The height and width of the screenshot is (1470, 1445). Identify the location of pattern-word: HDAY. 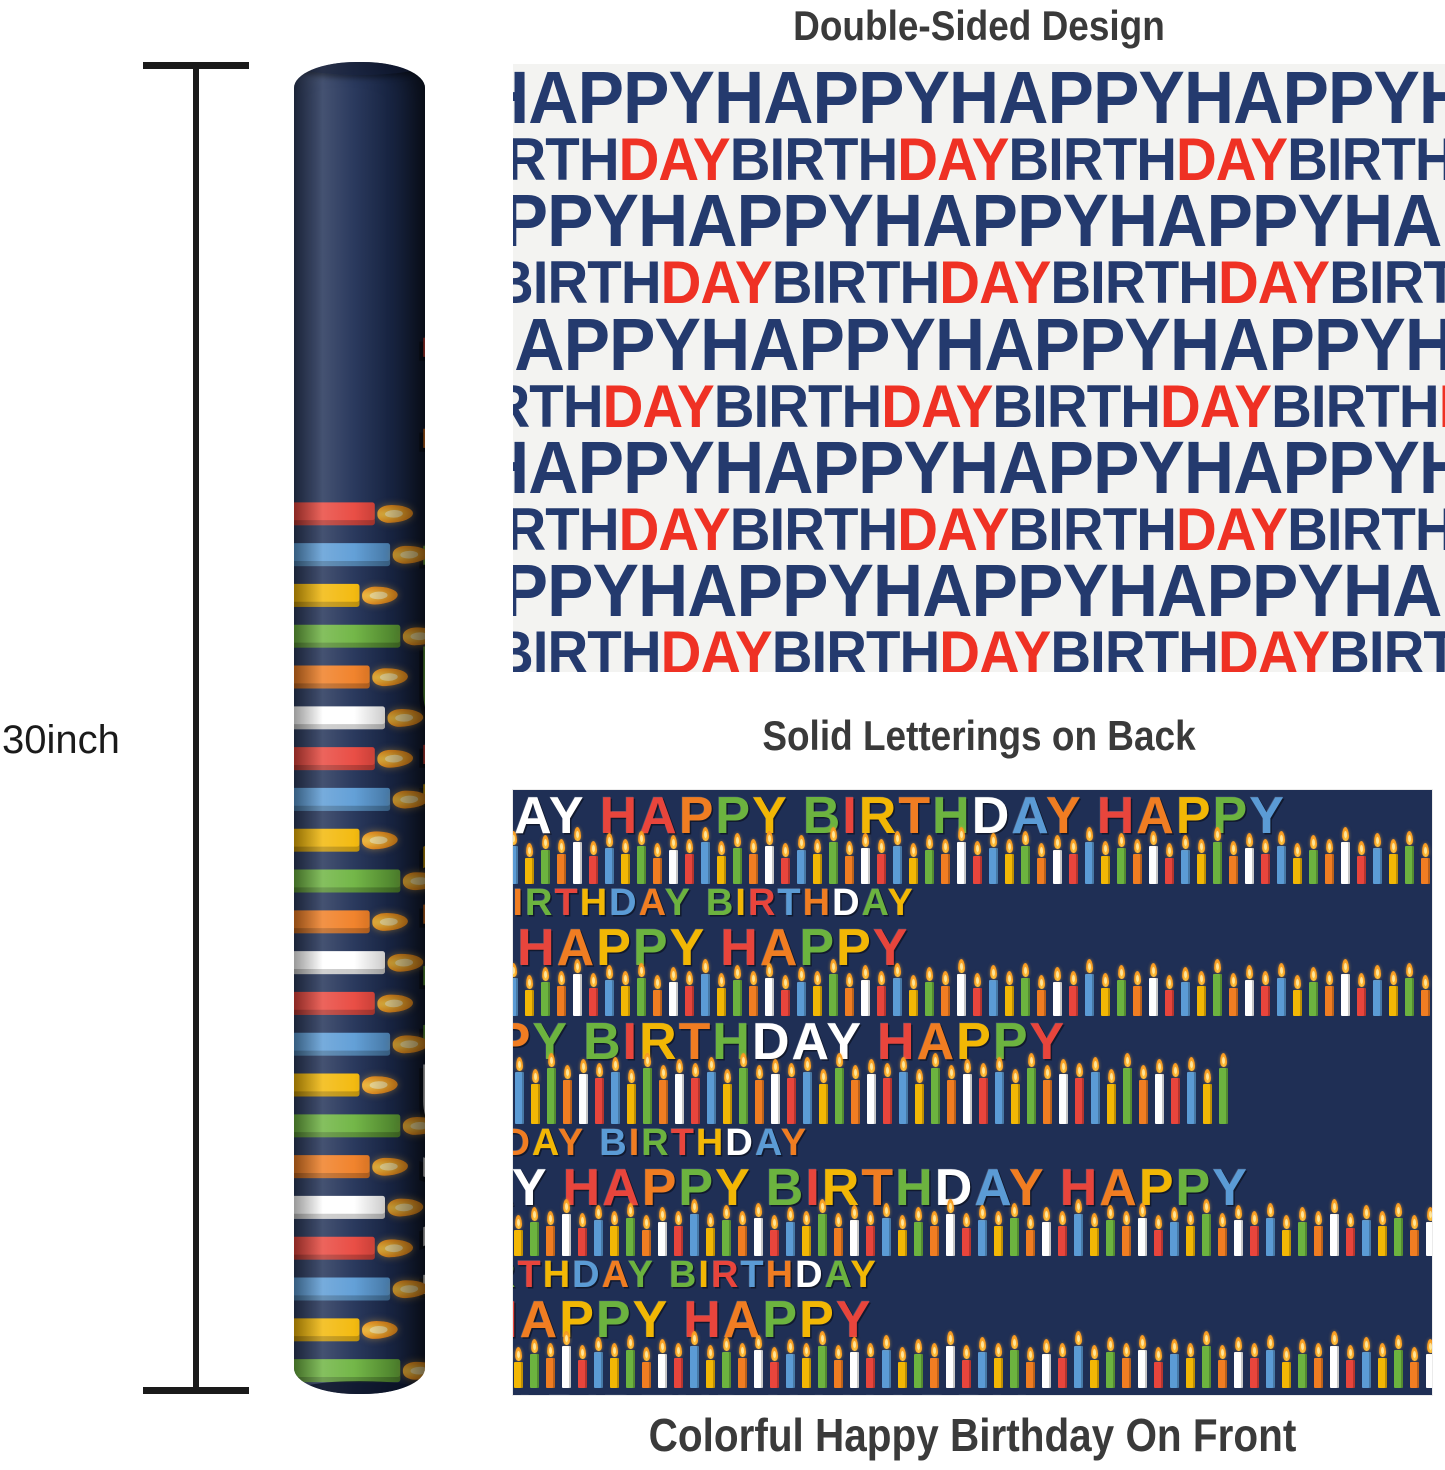
(549, 1143).